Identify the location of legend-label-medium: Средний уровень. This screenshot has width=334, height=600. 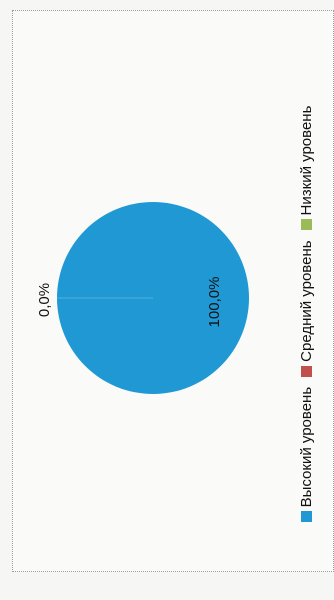
(306, 301).